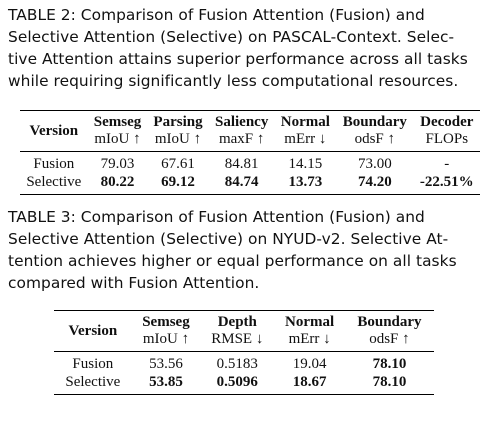  I want to click on table-cell: 13.73, so click(305, 182).